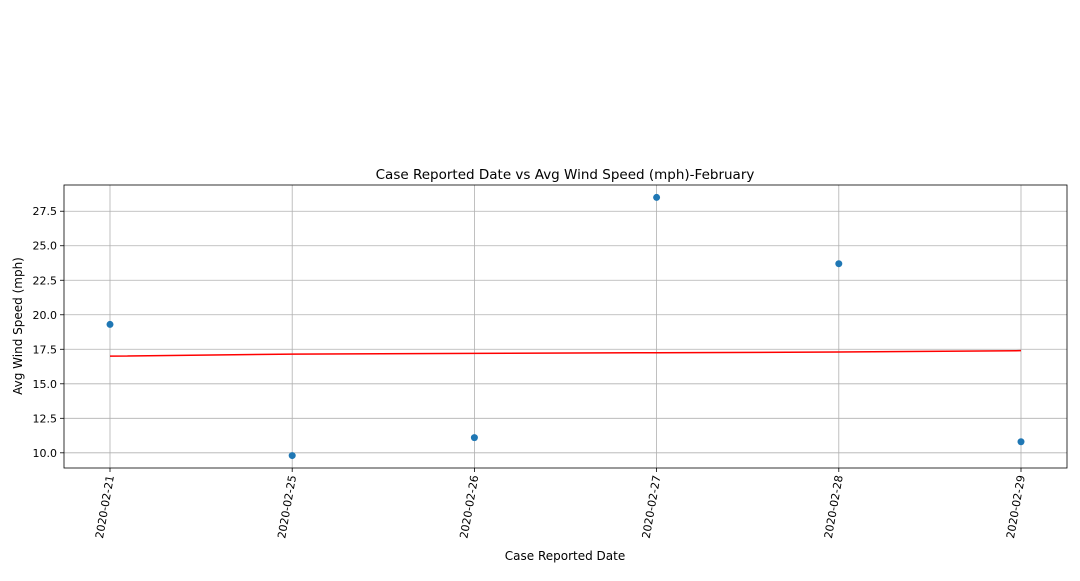 The width and height of the screenshot is (1080, 581). Describe the element at coordinates (469, 506) in the screenshot. I see `x-tick-label: 2020-02-26` at that location.